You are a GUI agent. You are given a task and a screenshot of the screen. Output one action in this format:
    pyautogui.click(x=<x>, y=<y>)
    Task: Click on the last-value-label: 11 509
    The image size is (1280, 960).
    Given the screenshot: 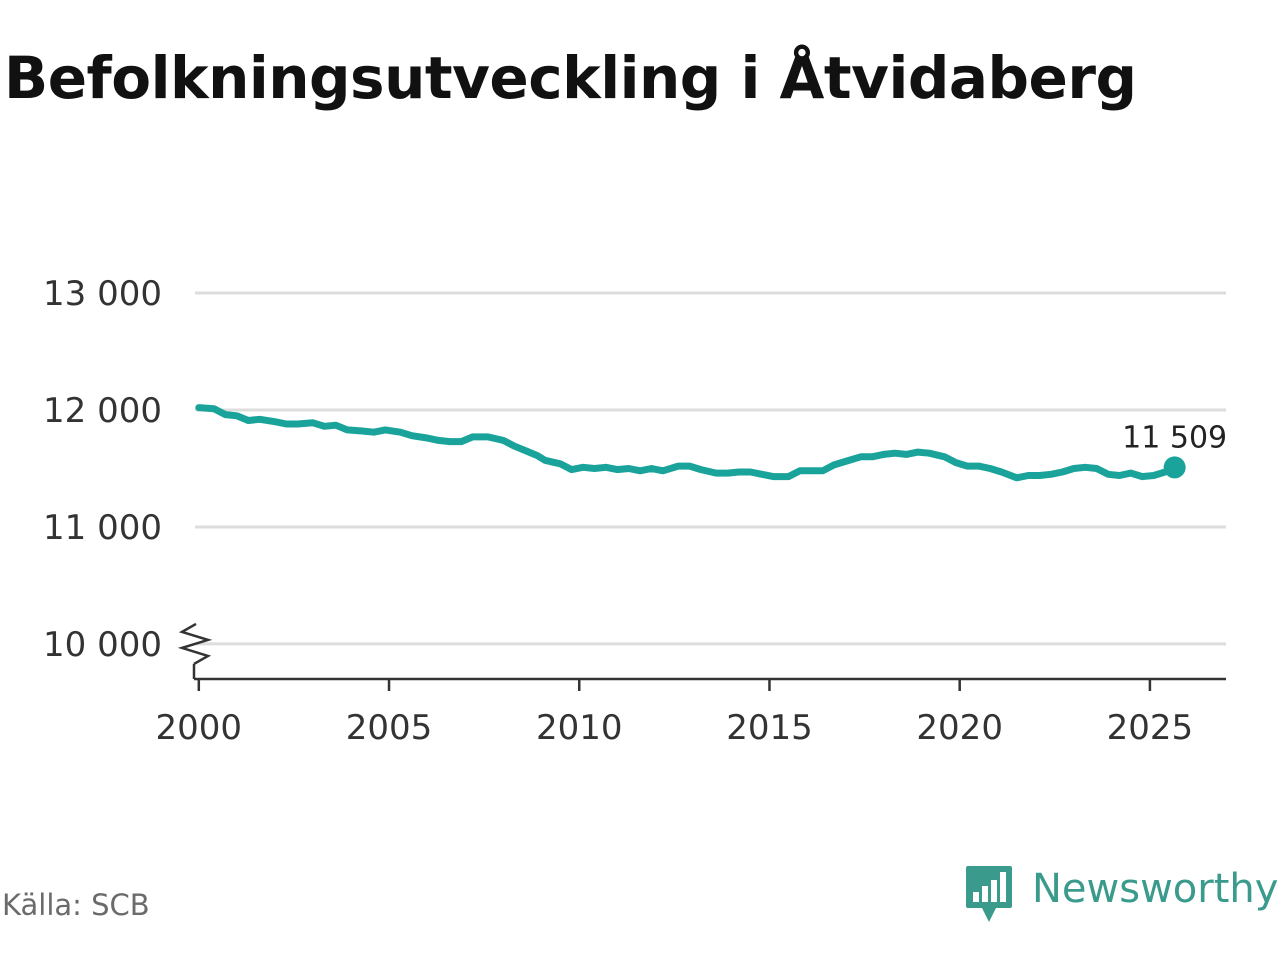 What is the action you would take?
    pyautogui.click(x=1174, y=437)
    